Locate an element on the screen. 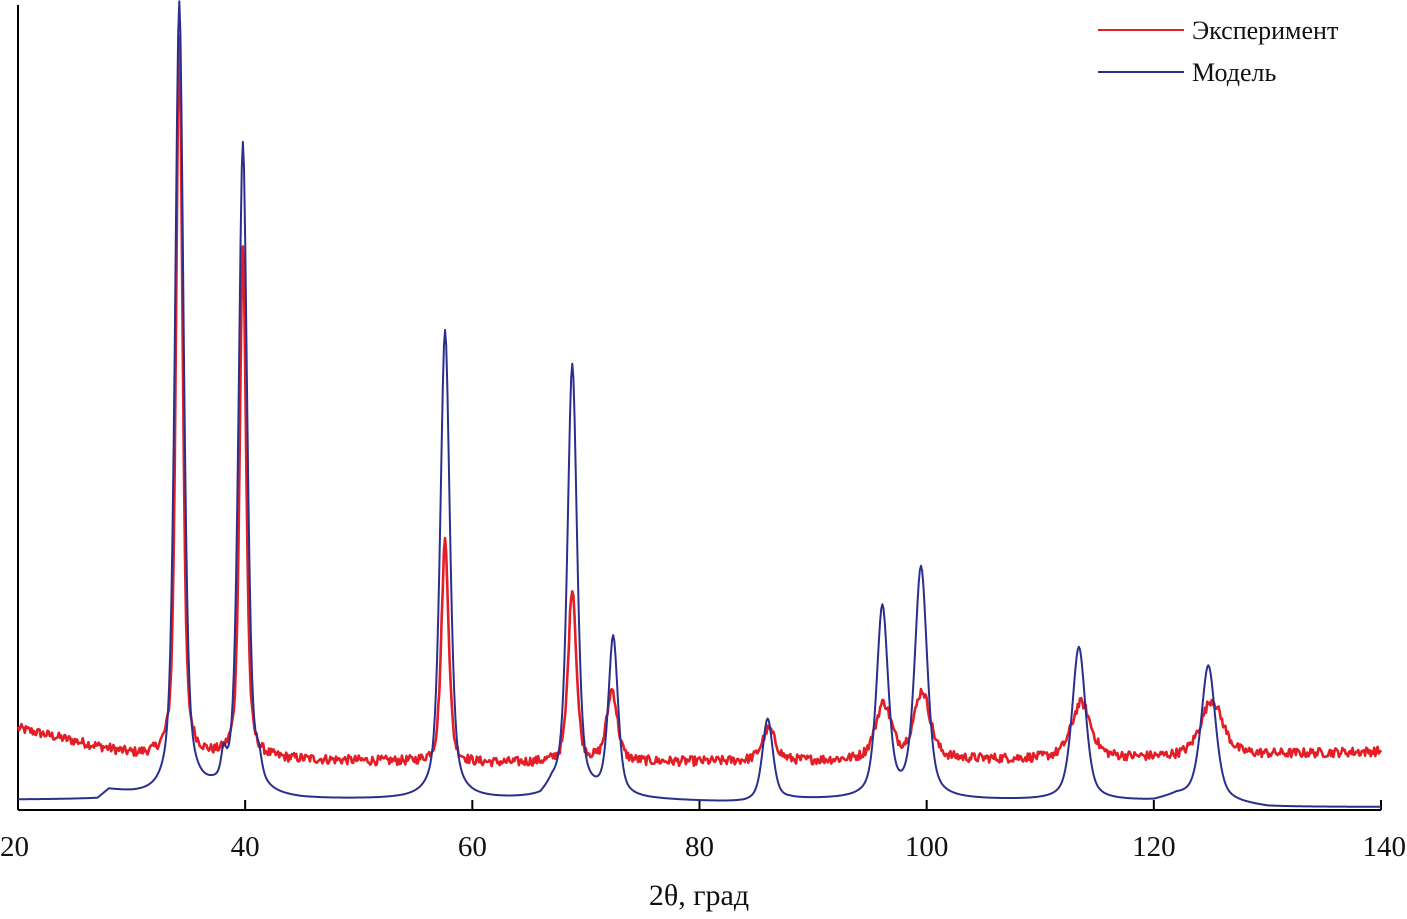 Image resolution: width=1407 pixels, height=919 pixels. x-axis-title: 2θ, град is located at coordinates (699, 895).